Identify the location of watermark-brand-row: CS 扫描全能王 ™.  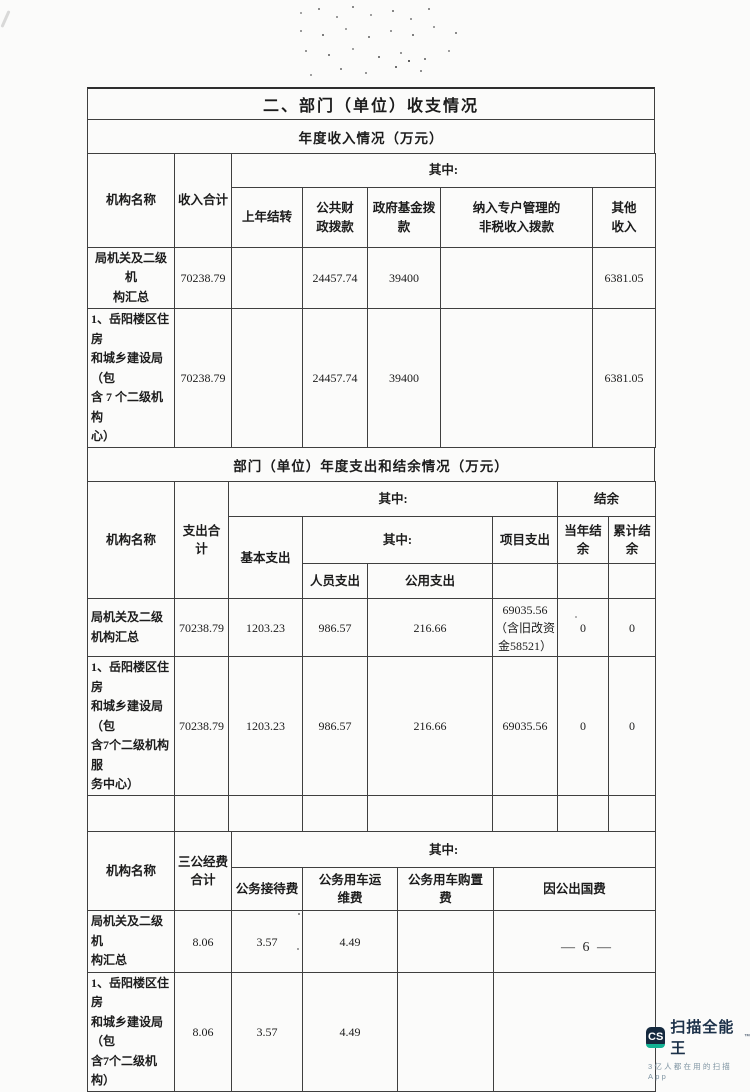
(698, 1037).